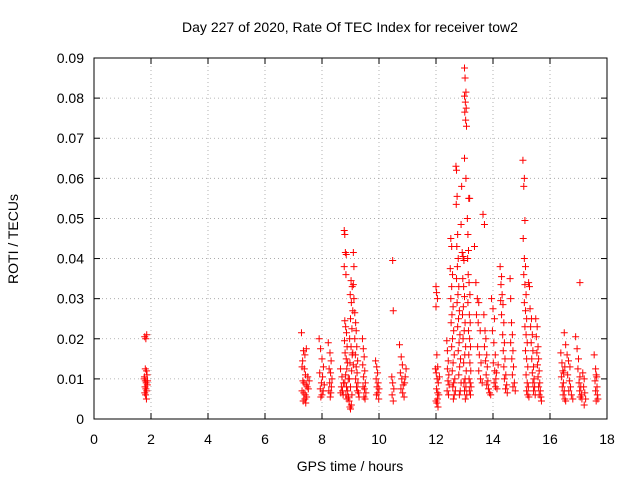 The image size is (640, 480). I want to click on x-tick-label: 4, so click(208, 439).